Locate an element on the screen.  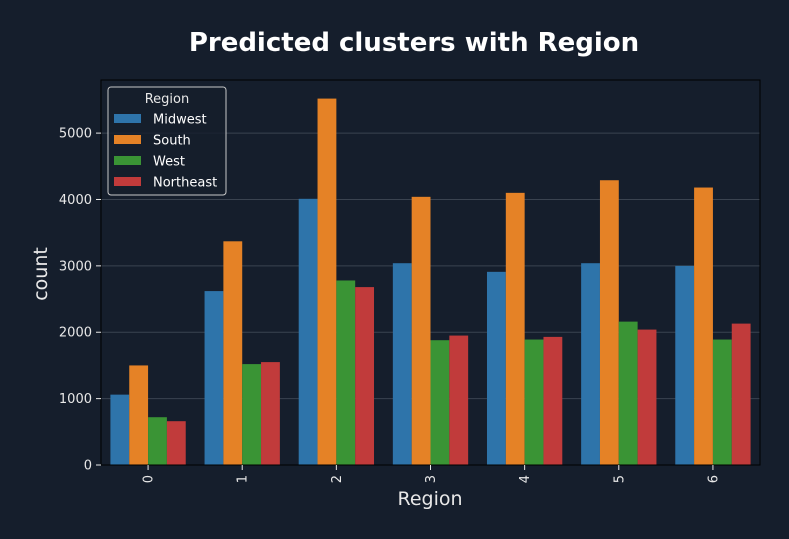
legend-label-west: West is located at coordinates (169, 162).